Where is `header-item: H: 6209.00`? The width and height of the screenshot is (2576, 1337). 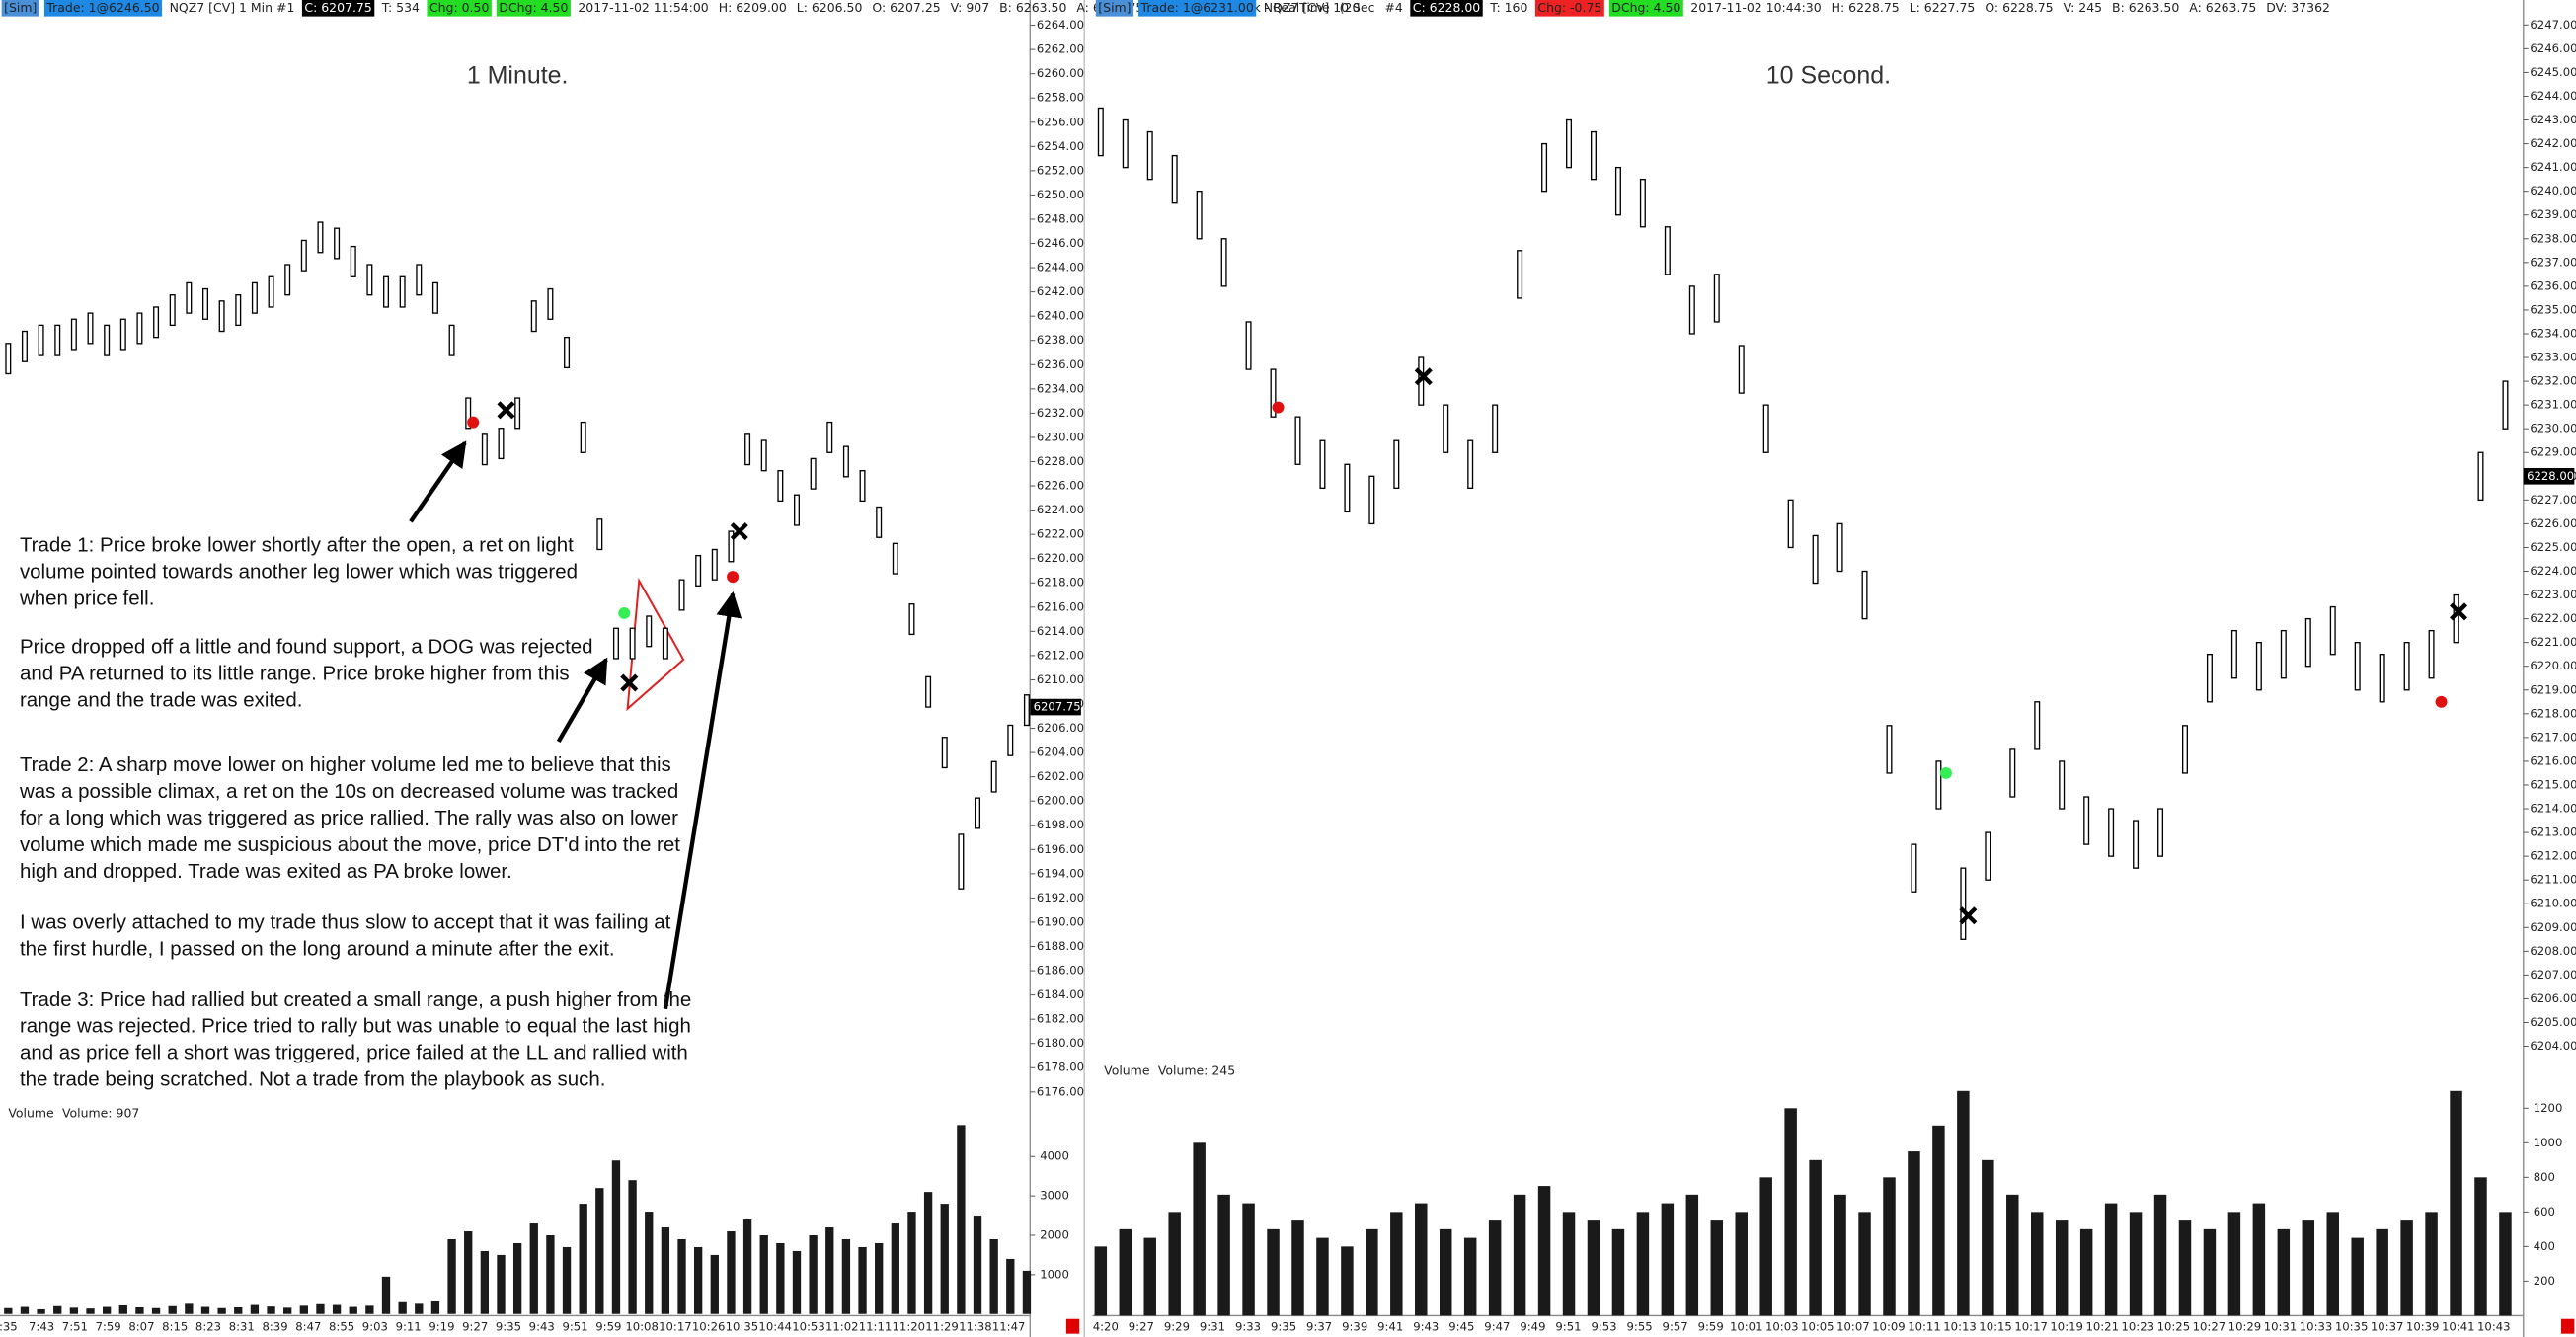
header-item: H: 6209.00 is located at coordinates (753, 7).